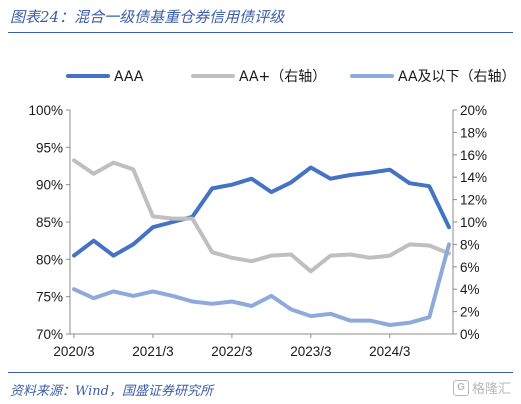 This screenshot has height=404, width=521. What do you see at coordinates (45, 110) in the screenshot?
I see `left-tick-label: 100%` at bounding box center [45, 110].